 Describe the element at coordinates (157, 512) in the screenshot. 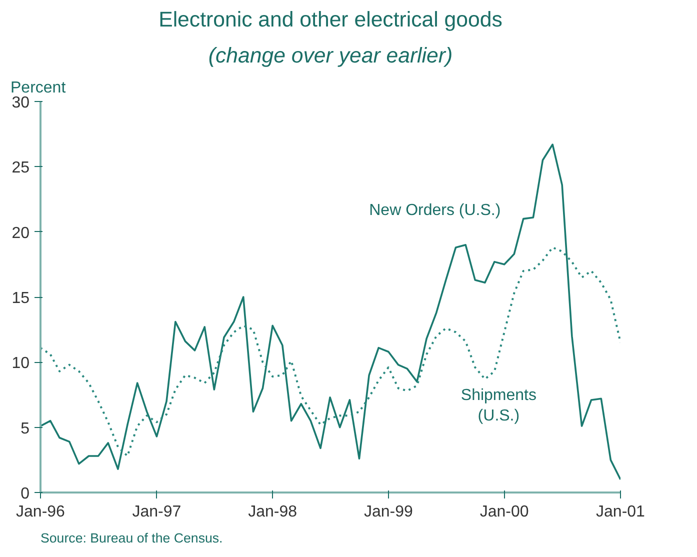

I see `x-tick-label: Jan-97` at that location.